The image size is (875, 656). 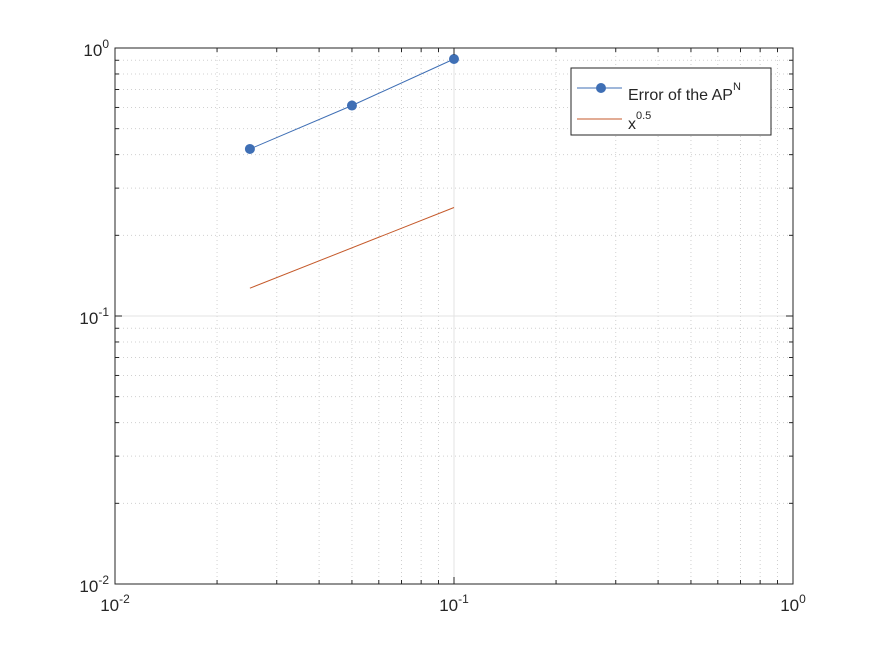 I want to click on legend-label-series-1-main: Error of the AP, so click(x=680, y=95).